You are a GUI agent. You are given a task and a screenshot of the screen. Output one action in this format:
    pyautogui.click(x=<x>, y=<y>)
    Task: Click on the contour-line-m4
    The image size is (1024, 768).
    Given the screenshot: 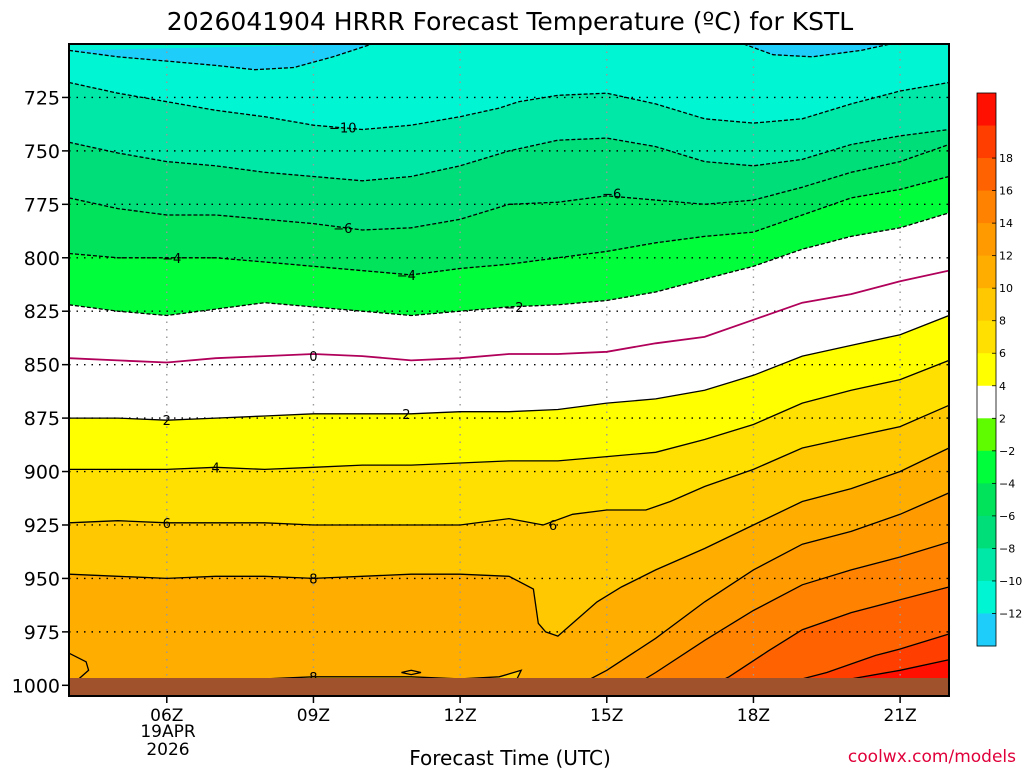 What is the action you would take?
    pyautogui.click(x=509, y=225)
    